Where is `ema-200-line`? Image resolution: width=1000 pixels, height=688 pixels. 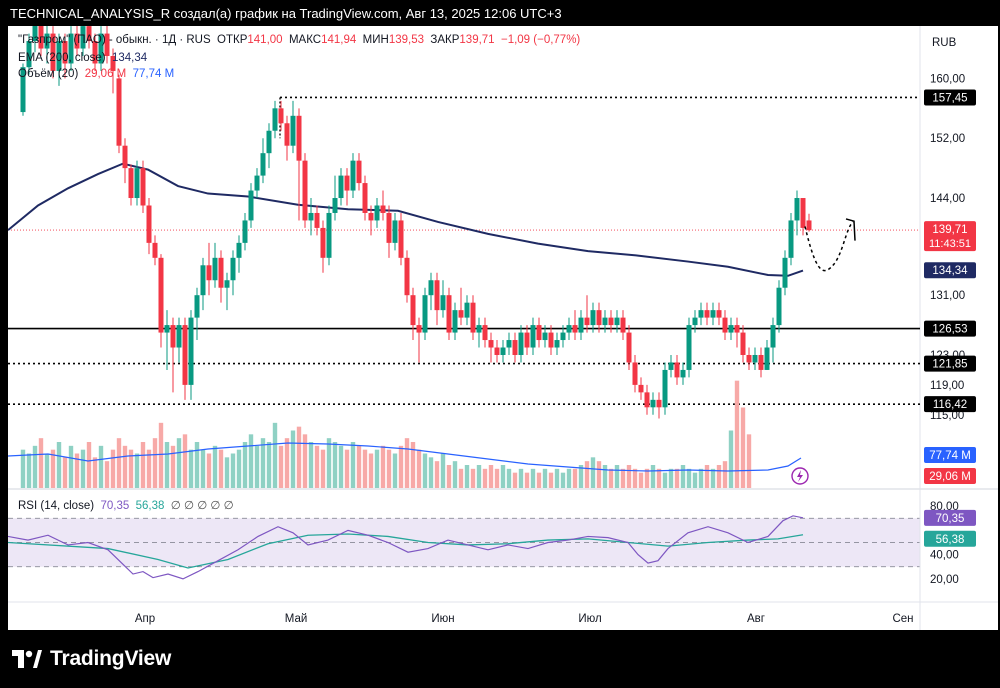
ema-200-line is located at coordinates (406, 219).